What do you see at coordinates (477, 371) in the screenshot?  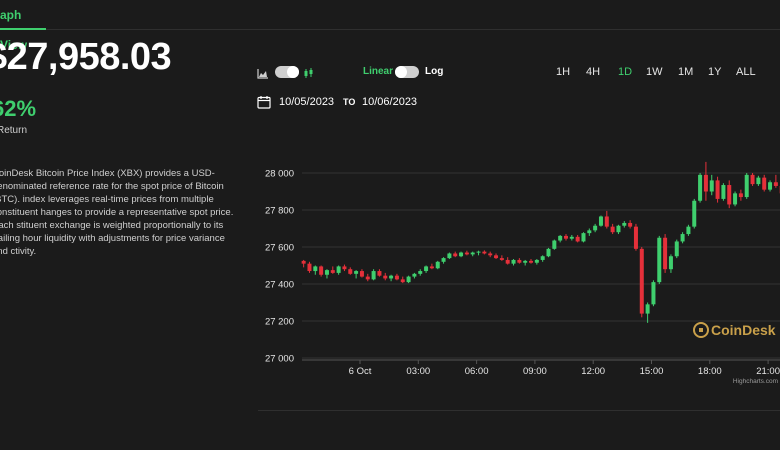 I see `x-tick-label: 06:00` at bounding box center [477, 371].